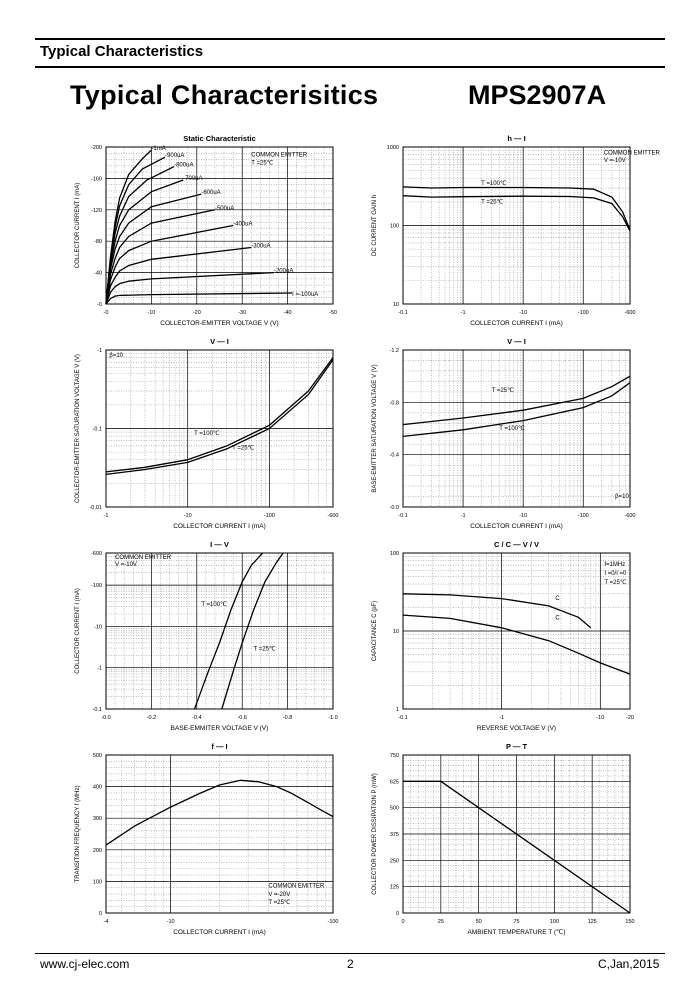 The width and height of the screenshot is (700, 1000). What do you see at coordinates (394, 227) in the screenshot?
I see `y-tick-label: 100` at bounding box center [394, 227].